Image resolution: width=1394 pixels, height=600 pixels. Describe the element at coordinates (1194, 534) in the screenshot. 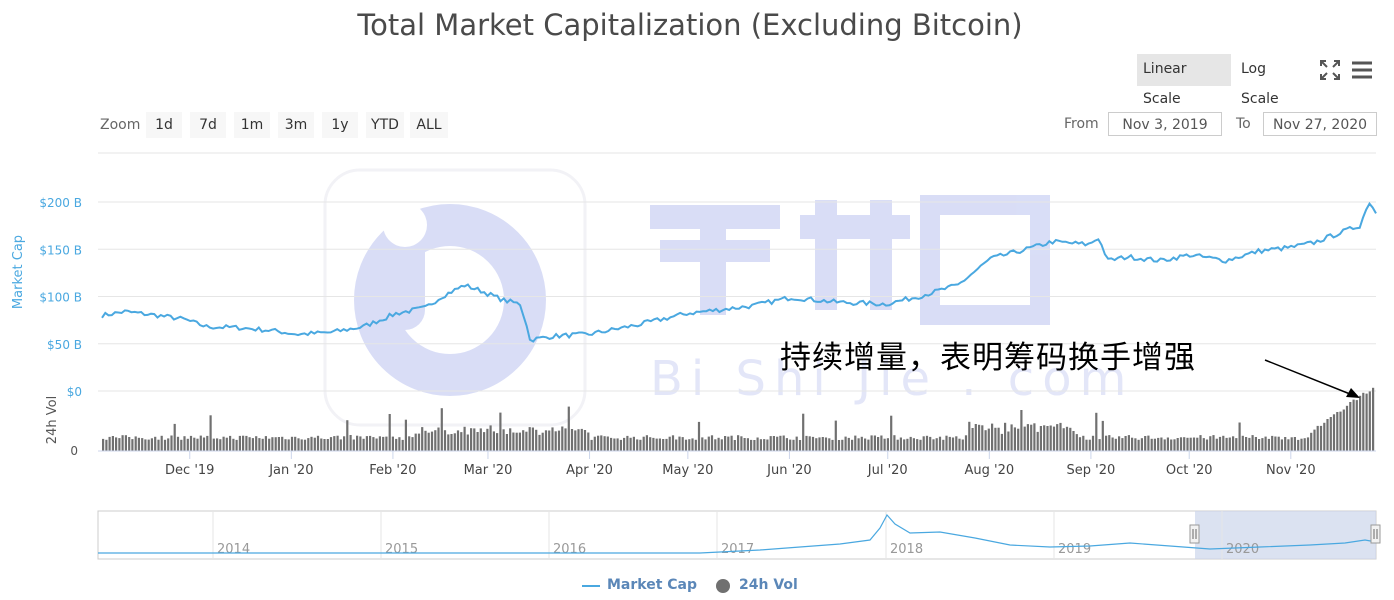

I see `navigator-handle-left` at that location.